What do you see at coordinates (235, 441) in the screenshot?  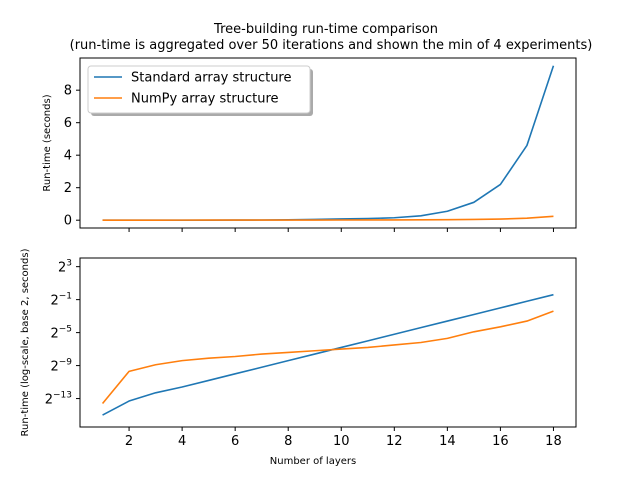 I see `x-tick-label: 6` at bounding box center [235, 441].